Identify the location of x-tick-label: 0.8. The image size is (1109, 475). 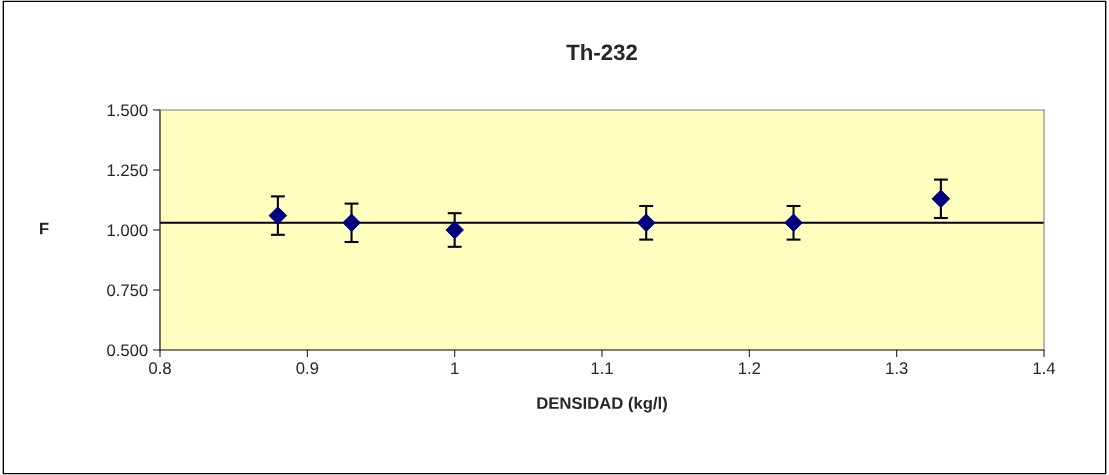
(160, 368).